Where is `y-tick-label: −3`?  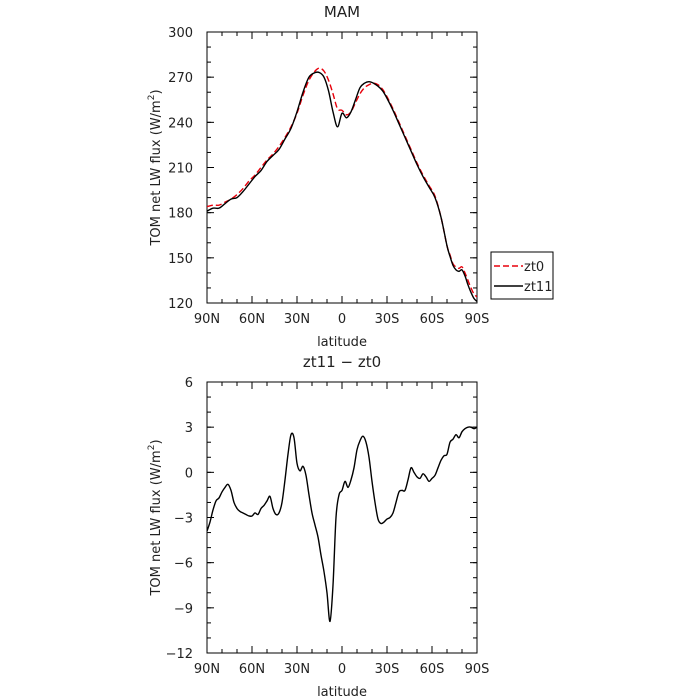 y-tick-label: −3 is located at coordinates (183, 519).